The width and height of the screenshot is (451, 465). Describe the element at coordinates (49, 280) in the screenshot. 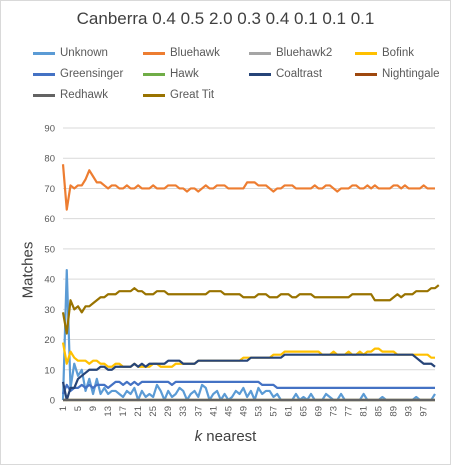

I see `y-tick-label: 40` at that location.